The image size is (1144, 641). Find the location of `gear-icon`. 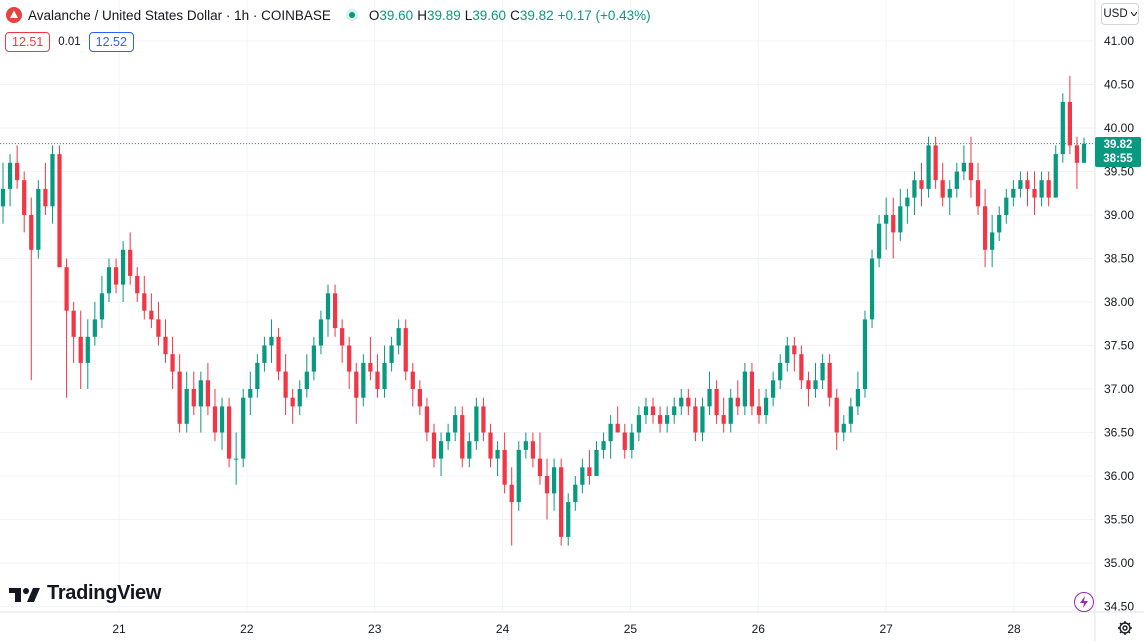

gear-icon is located at coordinates (1125, 628).